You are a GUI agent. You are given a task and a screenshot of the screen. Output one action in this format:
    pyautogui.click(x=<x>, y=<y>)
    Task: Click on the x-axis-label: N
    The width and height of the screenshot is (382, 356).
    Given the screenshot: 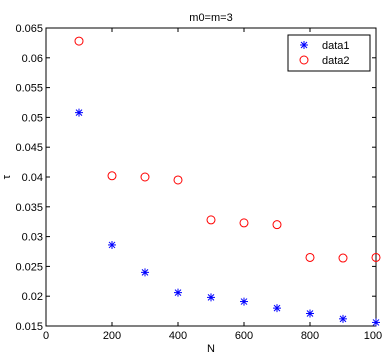 What is the action you would take?
    pyautogui.click(x=211, y=349)
    